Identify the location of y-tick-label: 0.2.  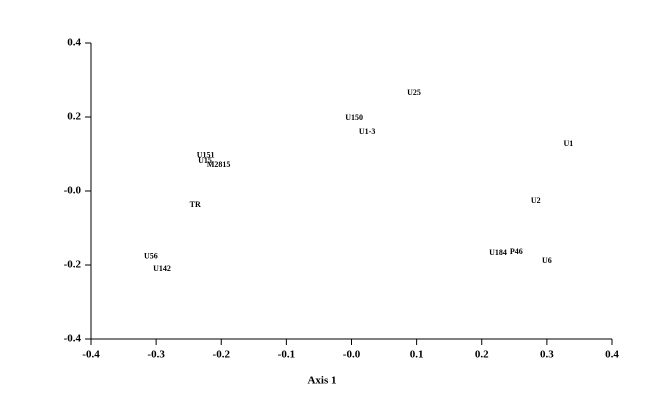
(74, 117).